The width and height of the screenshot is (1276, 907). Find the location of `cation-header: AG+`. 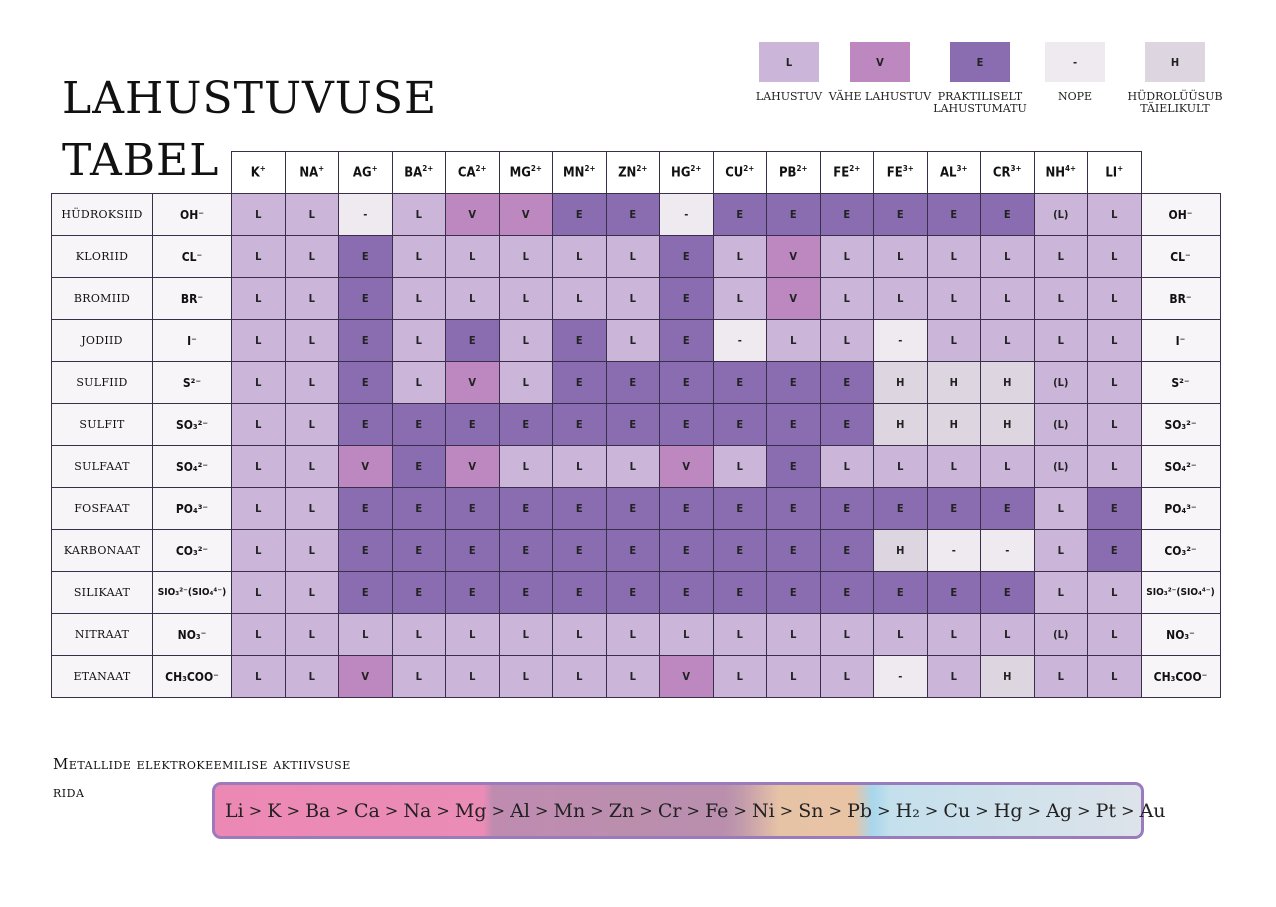

cation-header: AG+ is located at coordinates (365, 172).